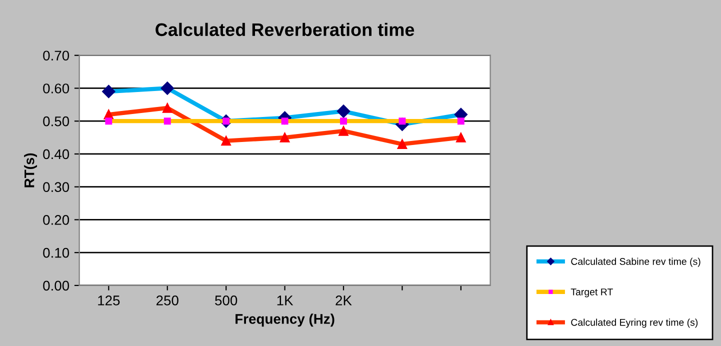 This screenshot has width=721, height=346. Describe the element at coordinates (167, 301) in the screenshot. I see `x-tick-label: 250` at that location.